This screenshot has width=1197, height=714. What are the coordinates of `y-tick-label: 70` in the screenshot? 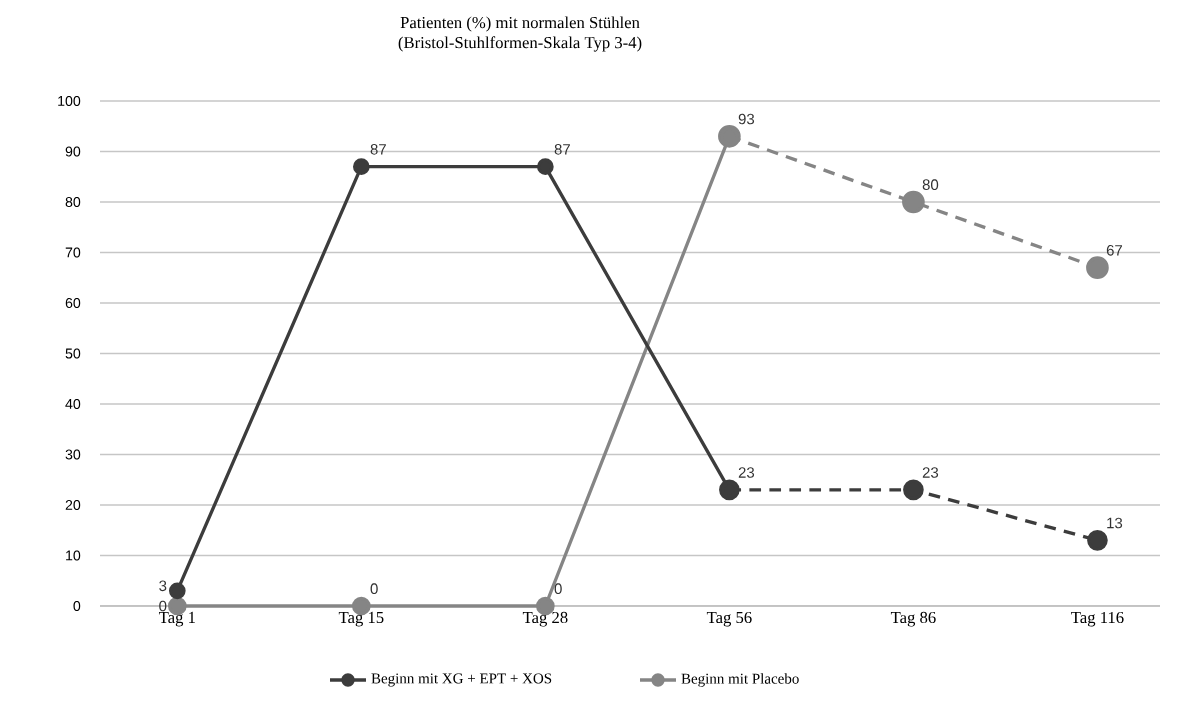 It's located at (73, 252).